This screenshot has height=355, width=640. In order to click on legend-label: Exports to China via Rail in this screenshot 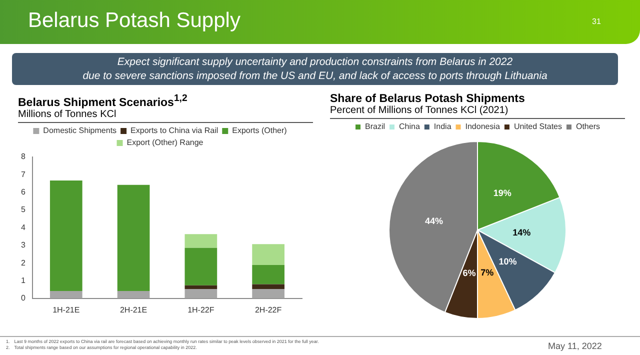, I will do `click(174, 131)`.